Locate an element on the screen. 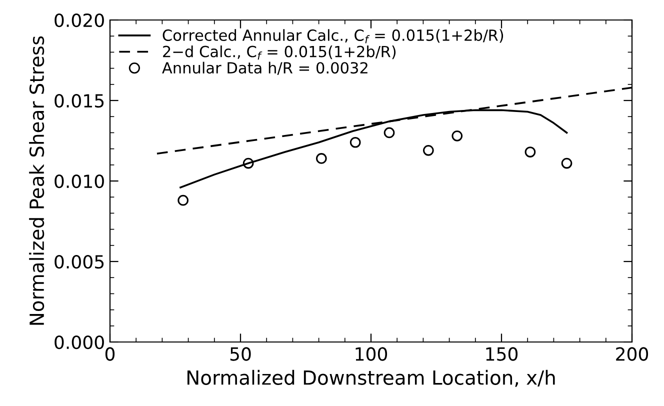  y-tick-label: 0.010 is located at coordinates (79, 181).